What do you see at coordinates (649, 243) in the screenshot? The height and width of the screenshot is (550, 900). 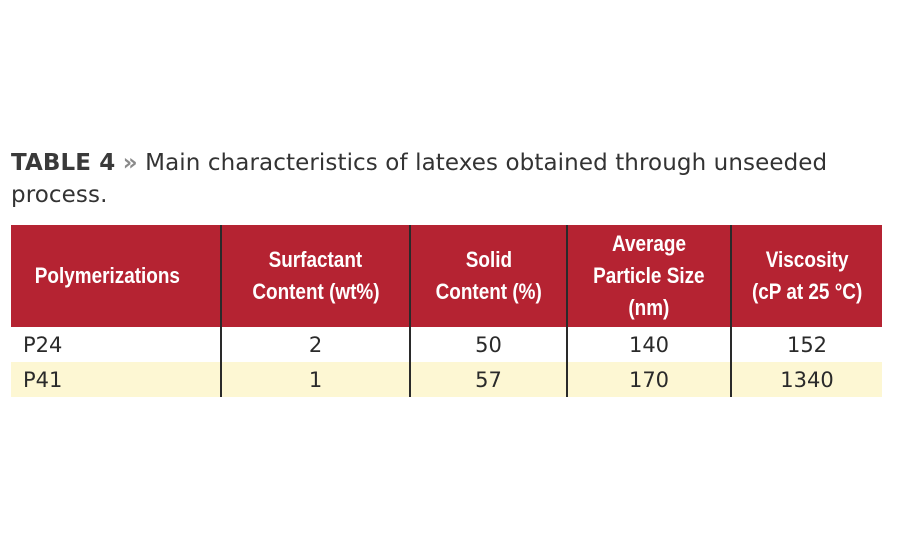 I see `header-line: Average` at bounding box center [649, 243].